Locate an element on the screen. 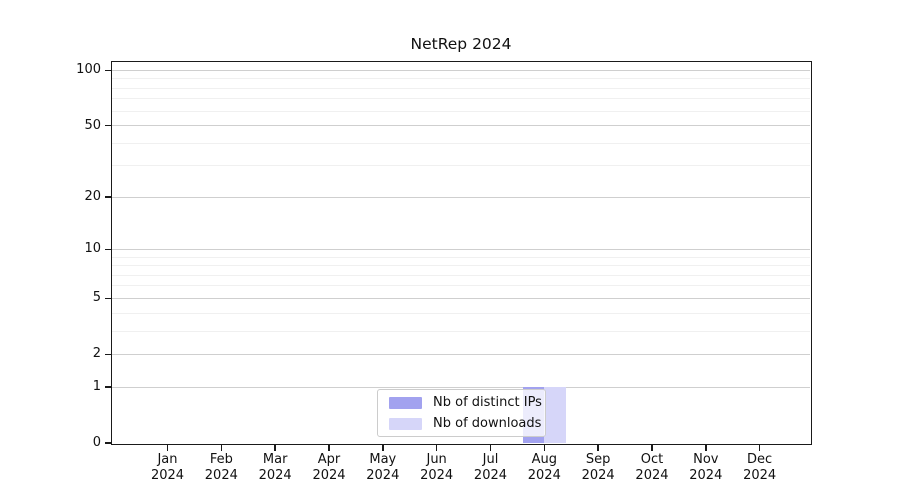  legend-item-distinct-ips: Nb of distinct IPs is located at coordinates (465, 402).